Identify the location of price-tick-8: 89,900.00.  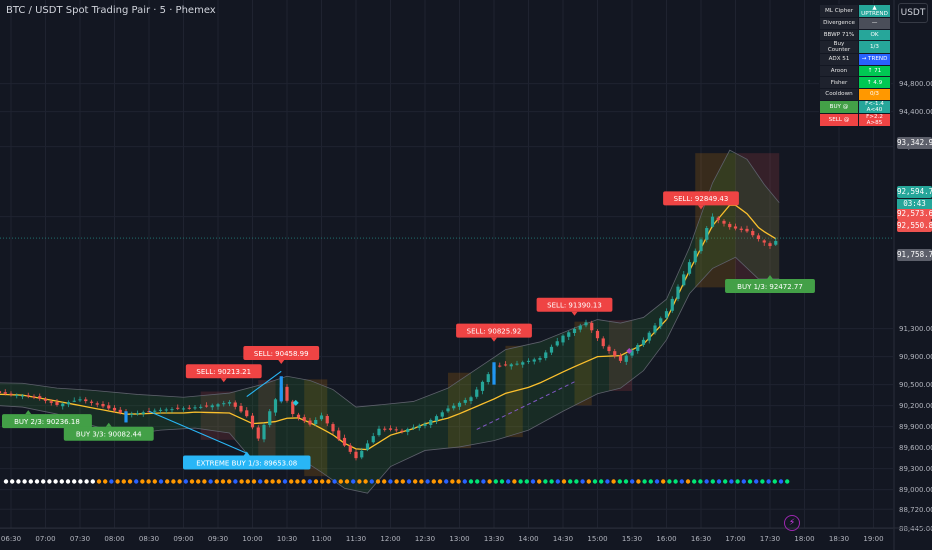
(915, 427).